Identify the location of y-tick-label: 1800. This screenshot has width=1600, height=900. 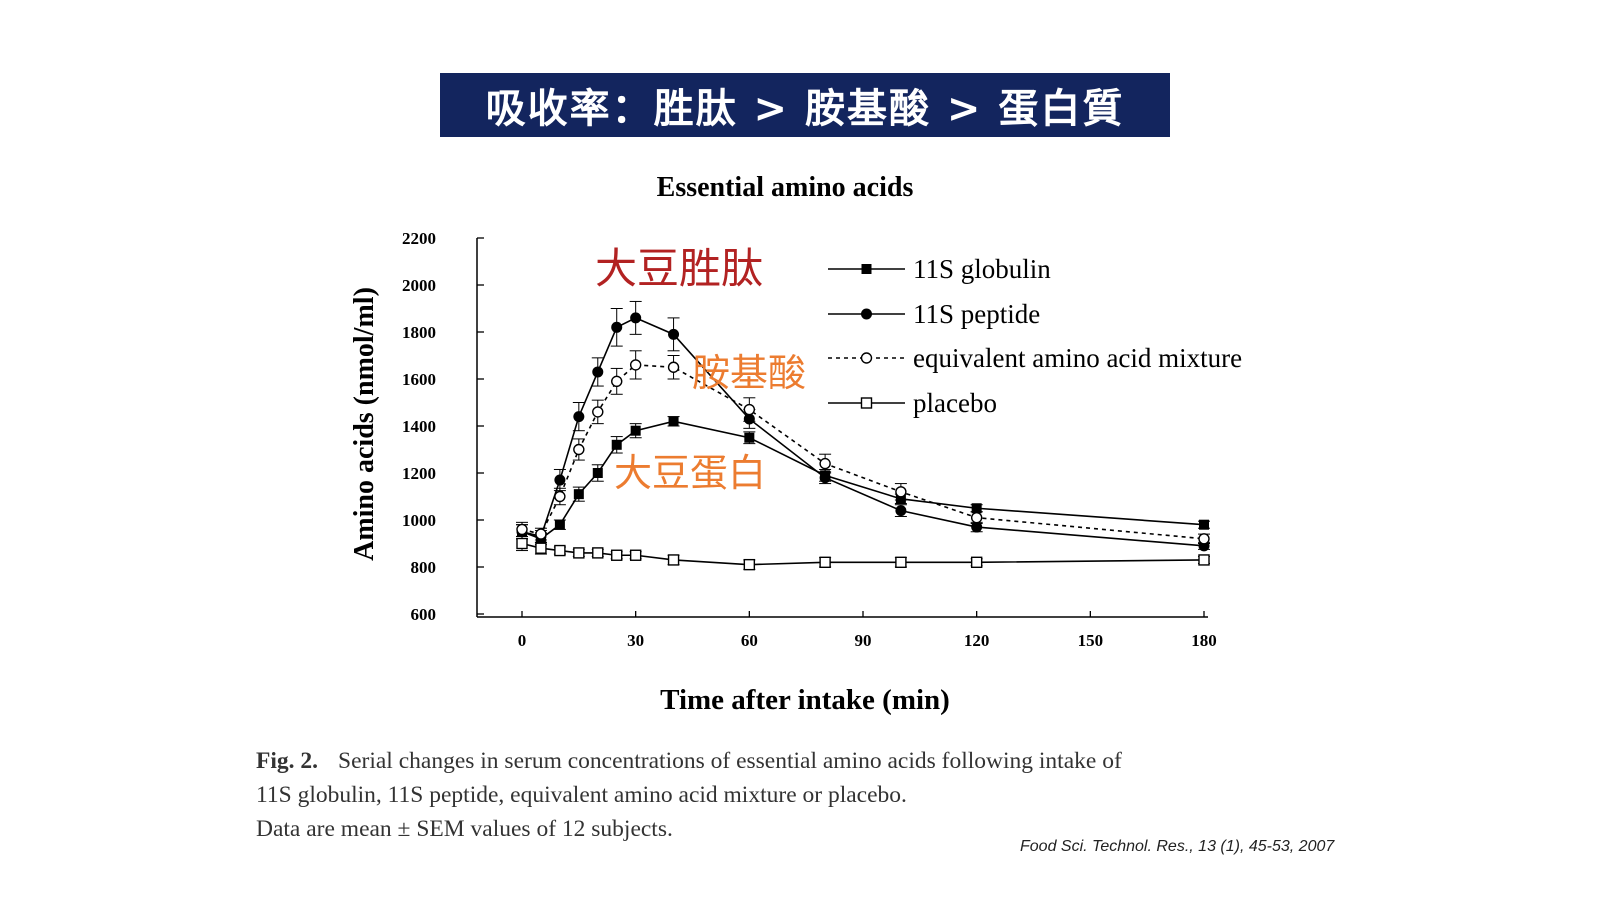
(419, 332).